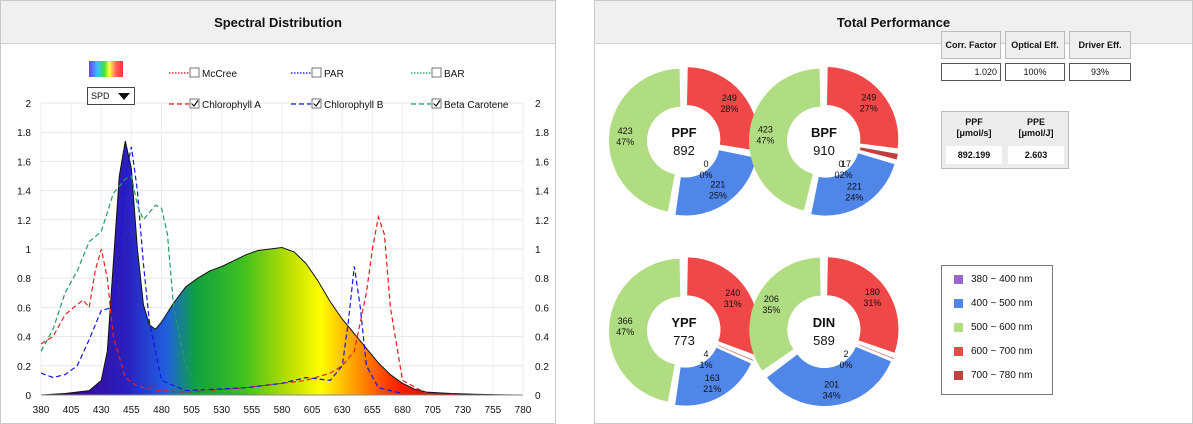  What do you see at coordinates (542, 133) in the screenshot?
I see `y-tick-label-right: 1.8` at bounding box center [542, 133].